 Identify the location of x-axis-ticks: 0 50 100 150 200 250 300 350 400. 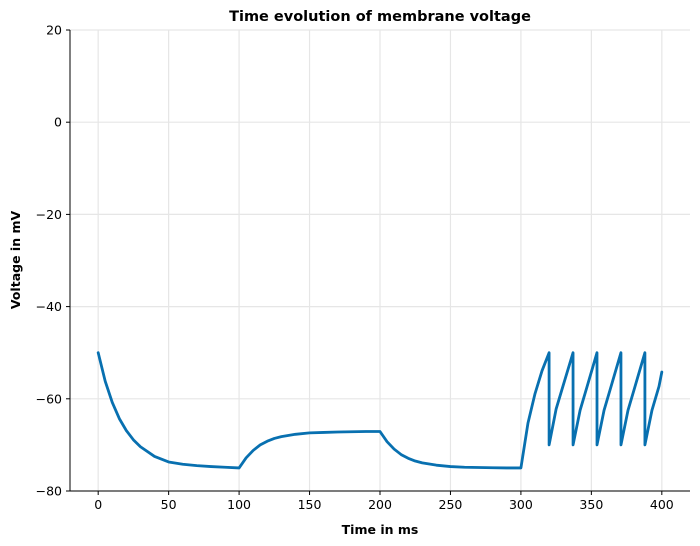
(384, 501).